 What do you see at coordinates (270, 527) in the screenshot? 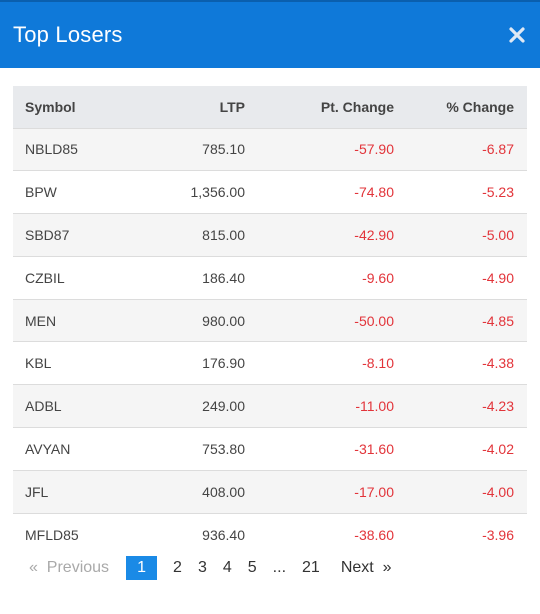
I see `table-row: MFLD85 936.40 -38.60 -3.96` at bounding box center [270, 527].